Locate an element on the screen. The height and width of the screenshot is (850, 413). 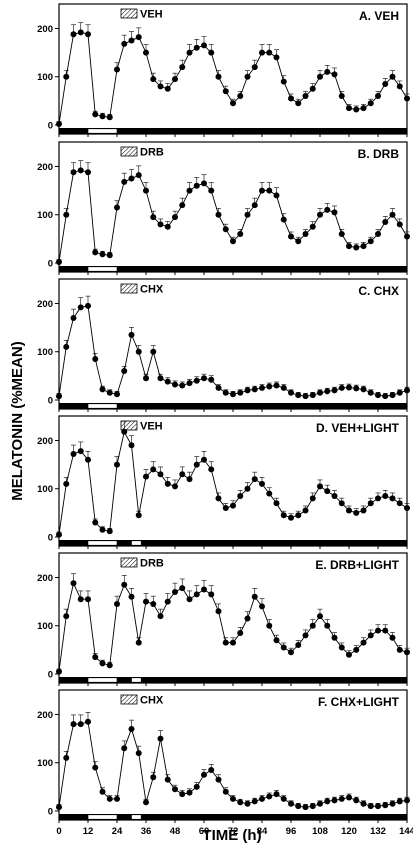
dark-bar is located at coordinates (233, 817).